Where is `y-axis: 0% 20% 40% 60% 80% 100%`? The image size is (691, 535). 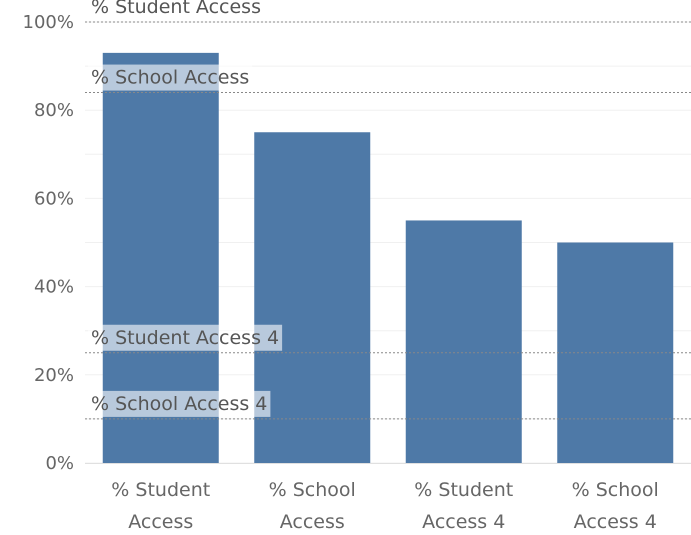
y-axis: 0% 20% 40% 60% 80% 100% is located at coordinates (48, 243).